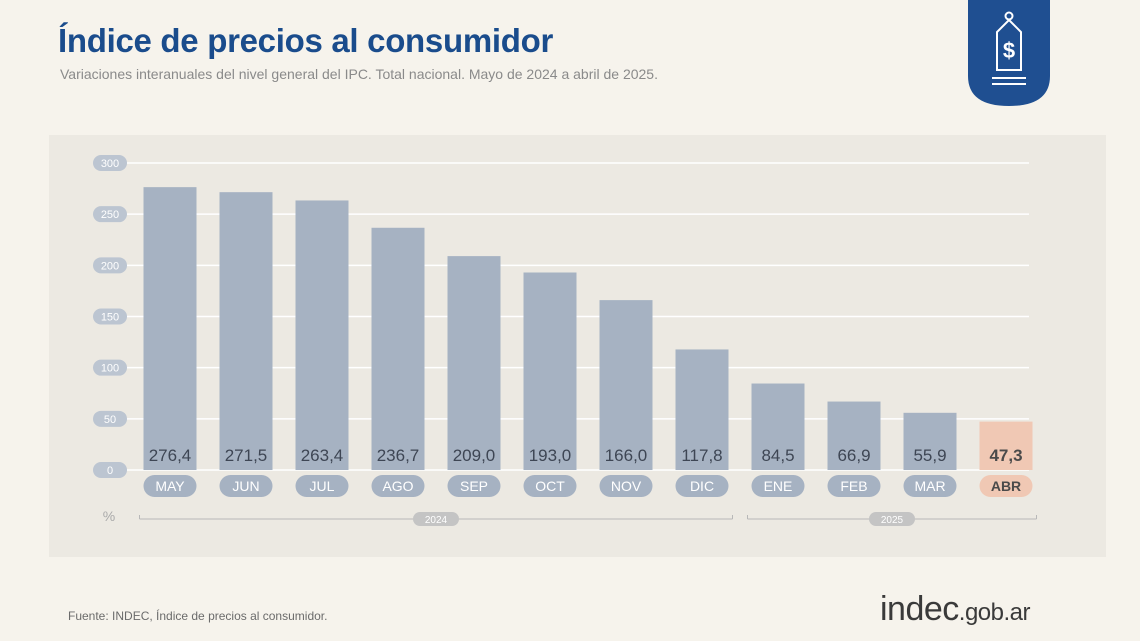 This screenshot has height=641, width=1140. I want to click on price-tag-badge: $, so click(1009, 53).